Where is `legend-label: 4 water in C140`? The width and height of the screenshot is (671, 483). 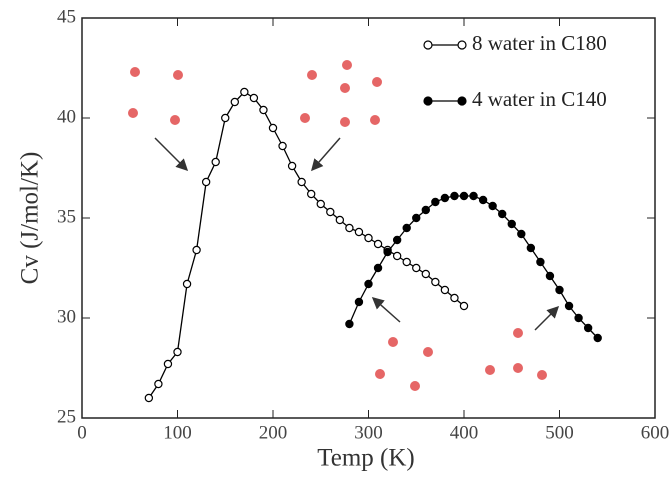 legend-label: 4 water in C140 is located at coordinates (539, 99).